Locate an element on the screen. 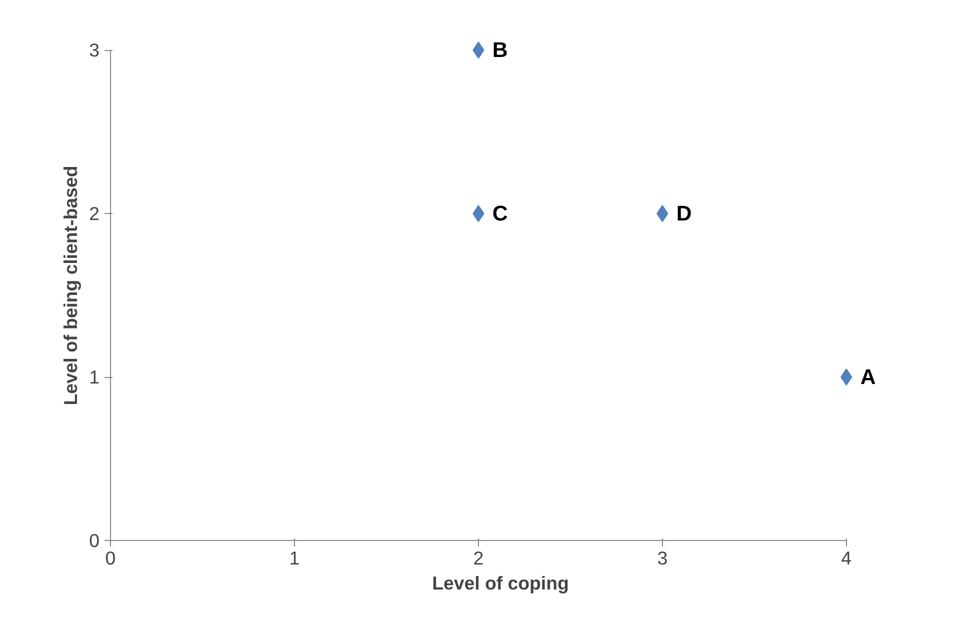 The height and width of the screenshot is (626, 955). y-tick-label: 3 is located at coordinates (94, 50).